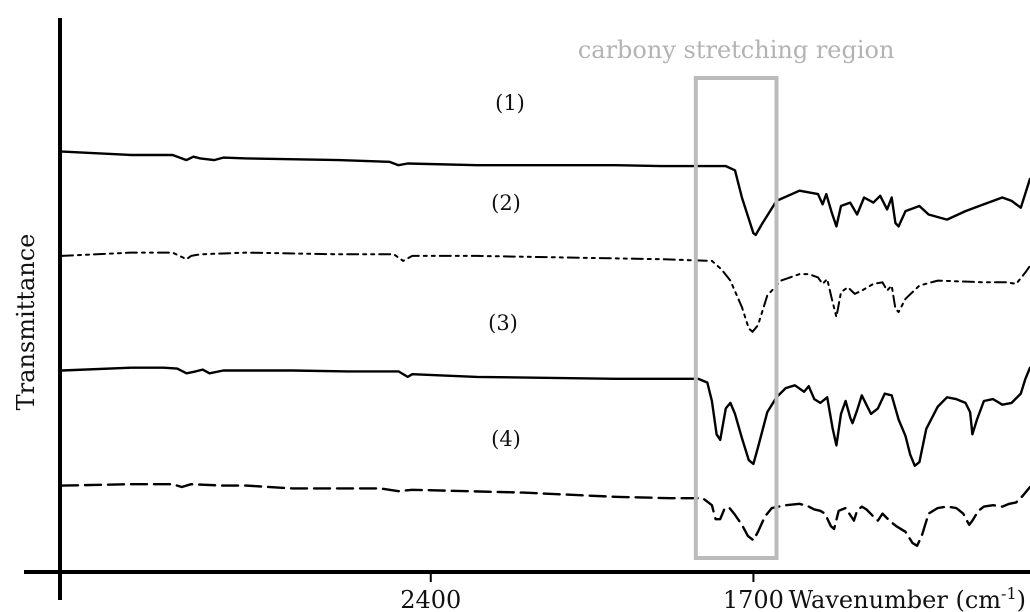 This screenshot has width=1030, height=612. Describe the element at coordinates (1009, 593) in the screenshot. I see `x-axis-label-superscript: -1` at that location.